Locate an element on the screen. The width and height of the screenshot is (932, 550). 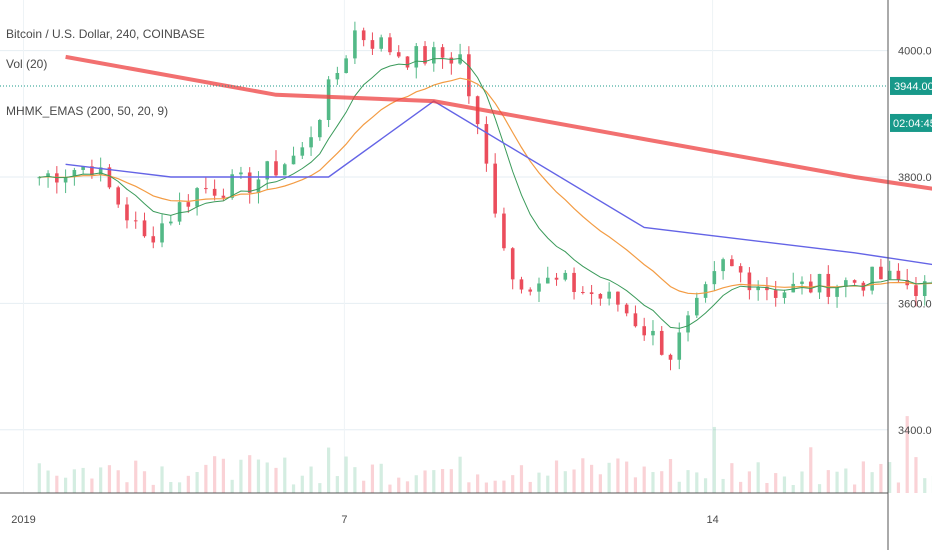
price-tick-label: 4000.00 is located at coordinates (915, 52).